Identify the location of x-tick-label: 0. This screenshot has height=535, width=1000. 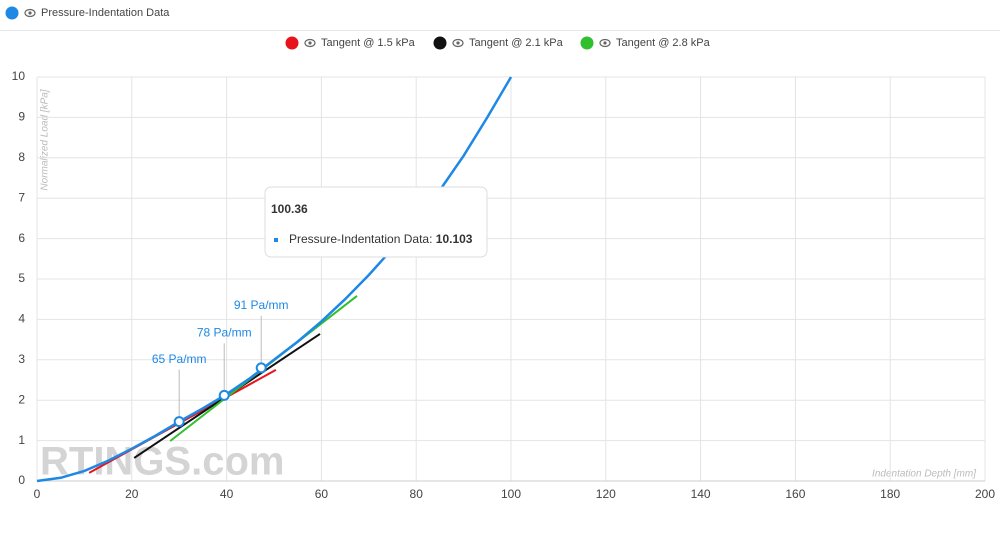
(37, 494).